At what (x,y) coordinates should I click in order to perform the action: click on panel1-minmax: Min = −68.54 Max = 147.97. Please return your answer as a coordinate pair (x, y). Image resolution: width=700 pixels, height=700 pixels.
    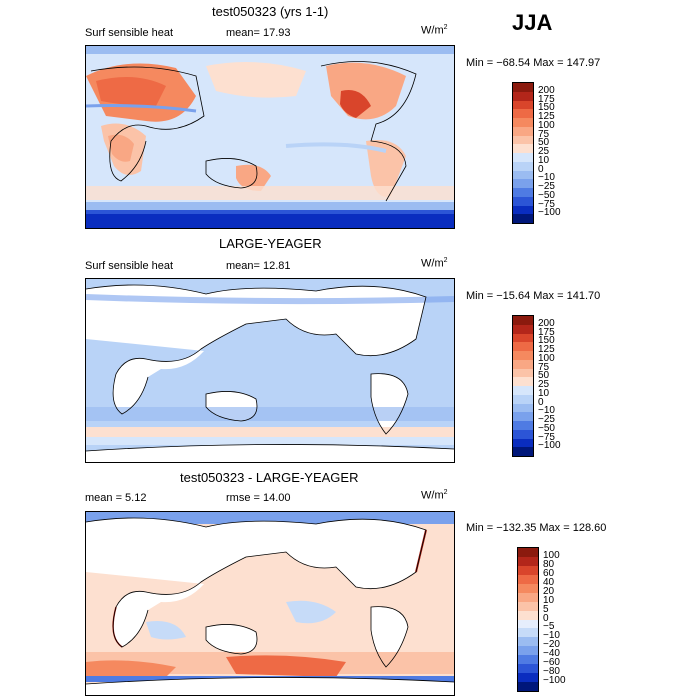
    Looking at the image, I should click on (533, 63).